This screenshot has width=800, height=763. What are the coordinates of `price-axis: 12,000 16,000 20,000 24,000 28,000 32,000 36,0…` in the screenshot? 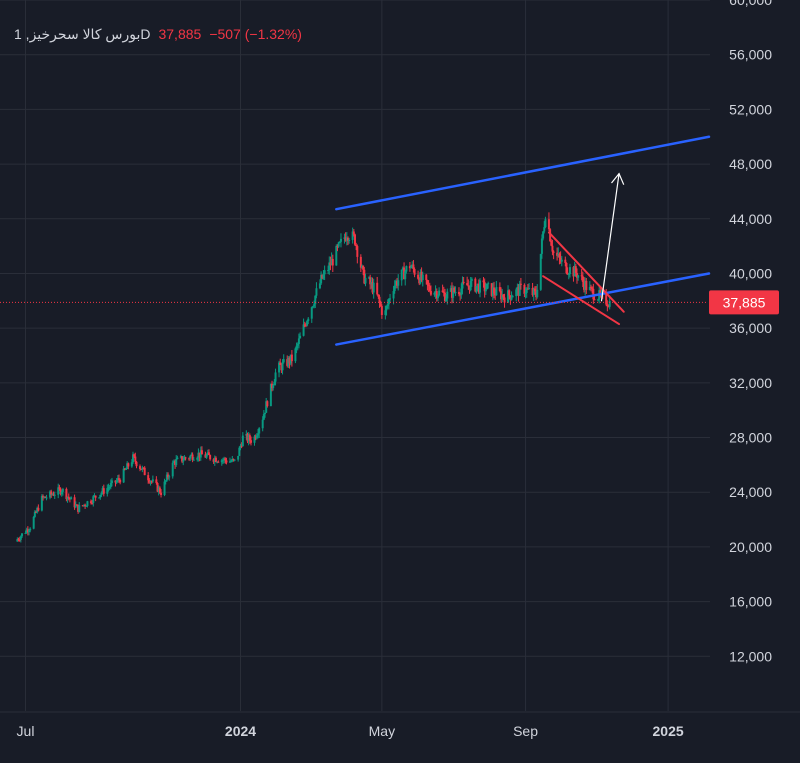 It's located at (750, 332).